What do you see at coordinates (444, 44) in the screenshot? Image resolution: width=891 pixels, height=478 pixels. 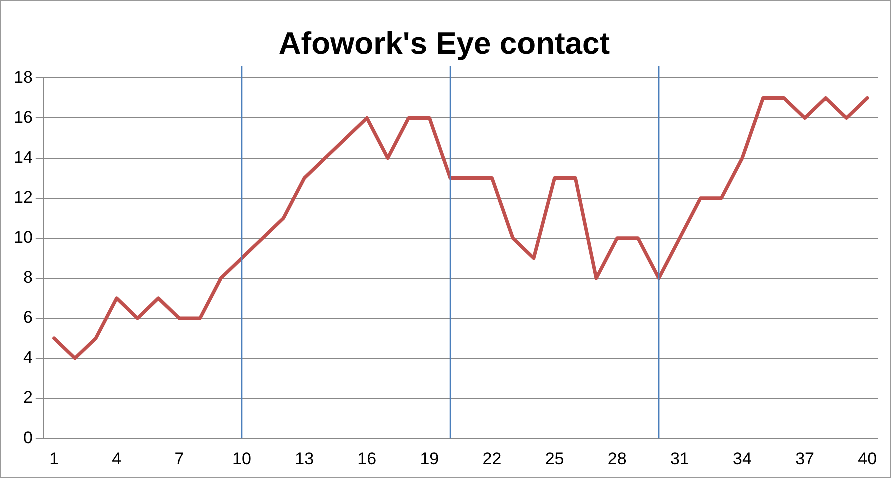 I see `chart-title: Afowork's Eye contact` at bounding box center [444, 44].